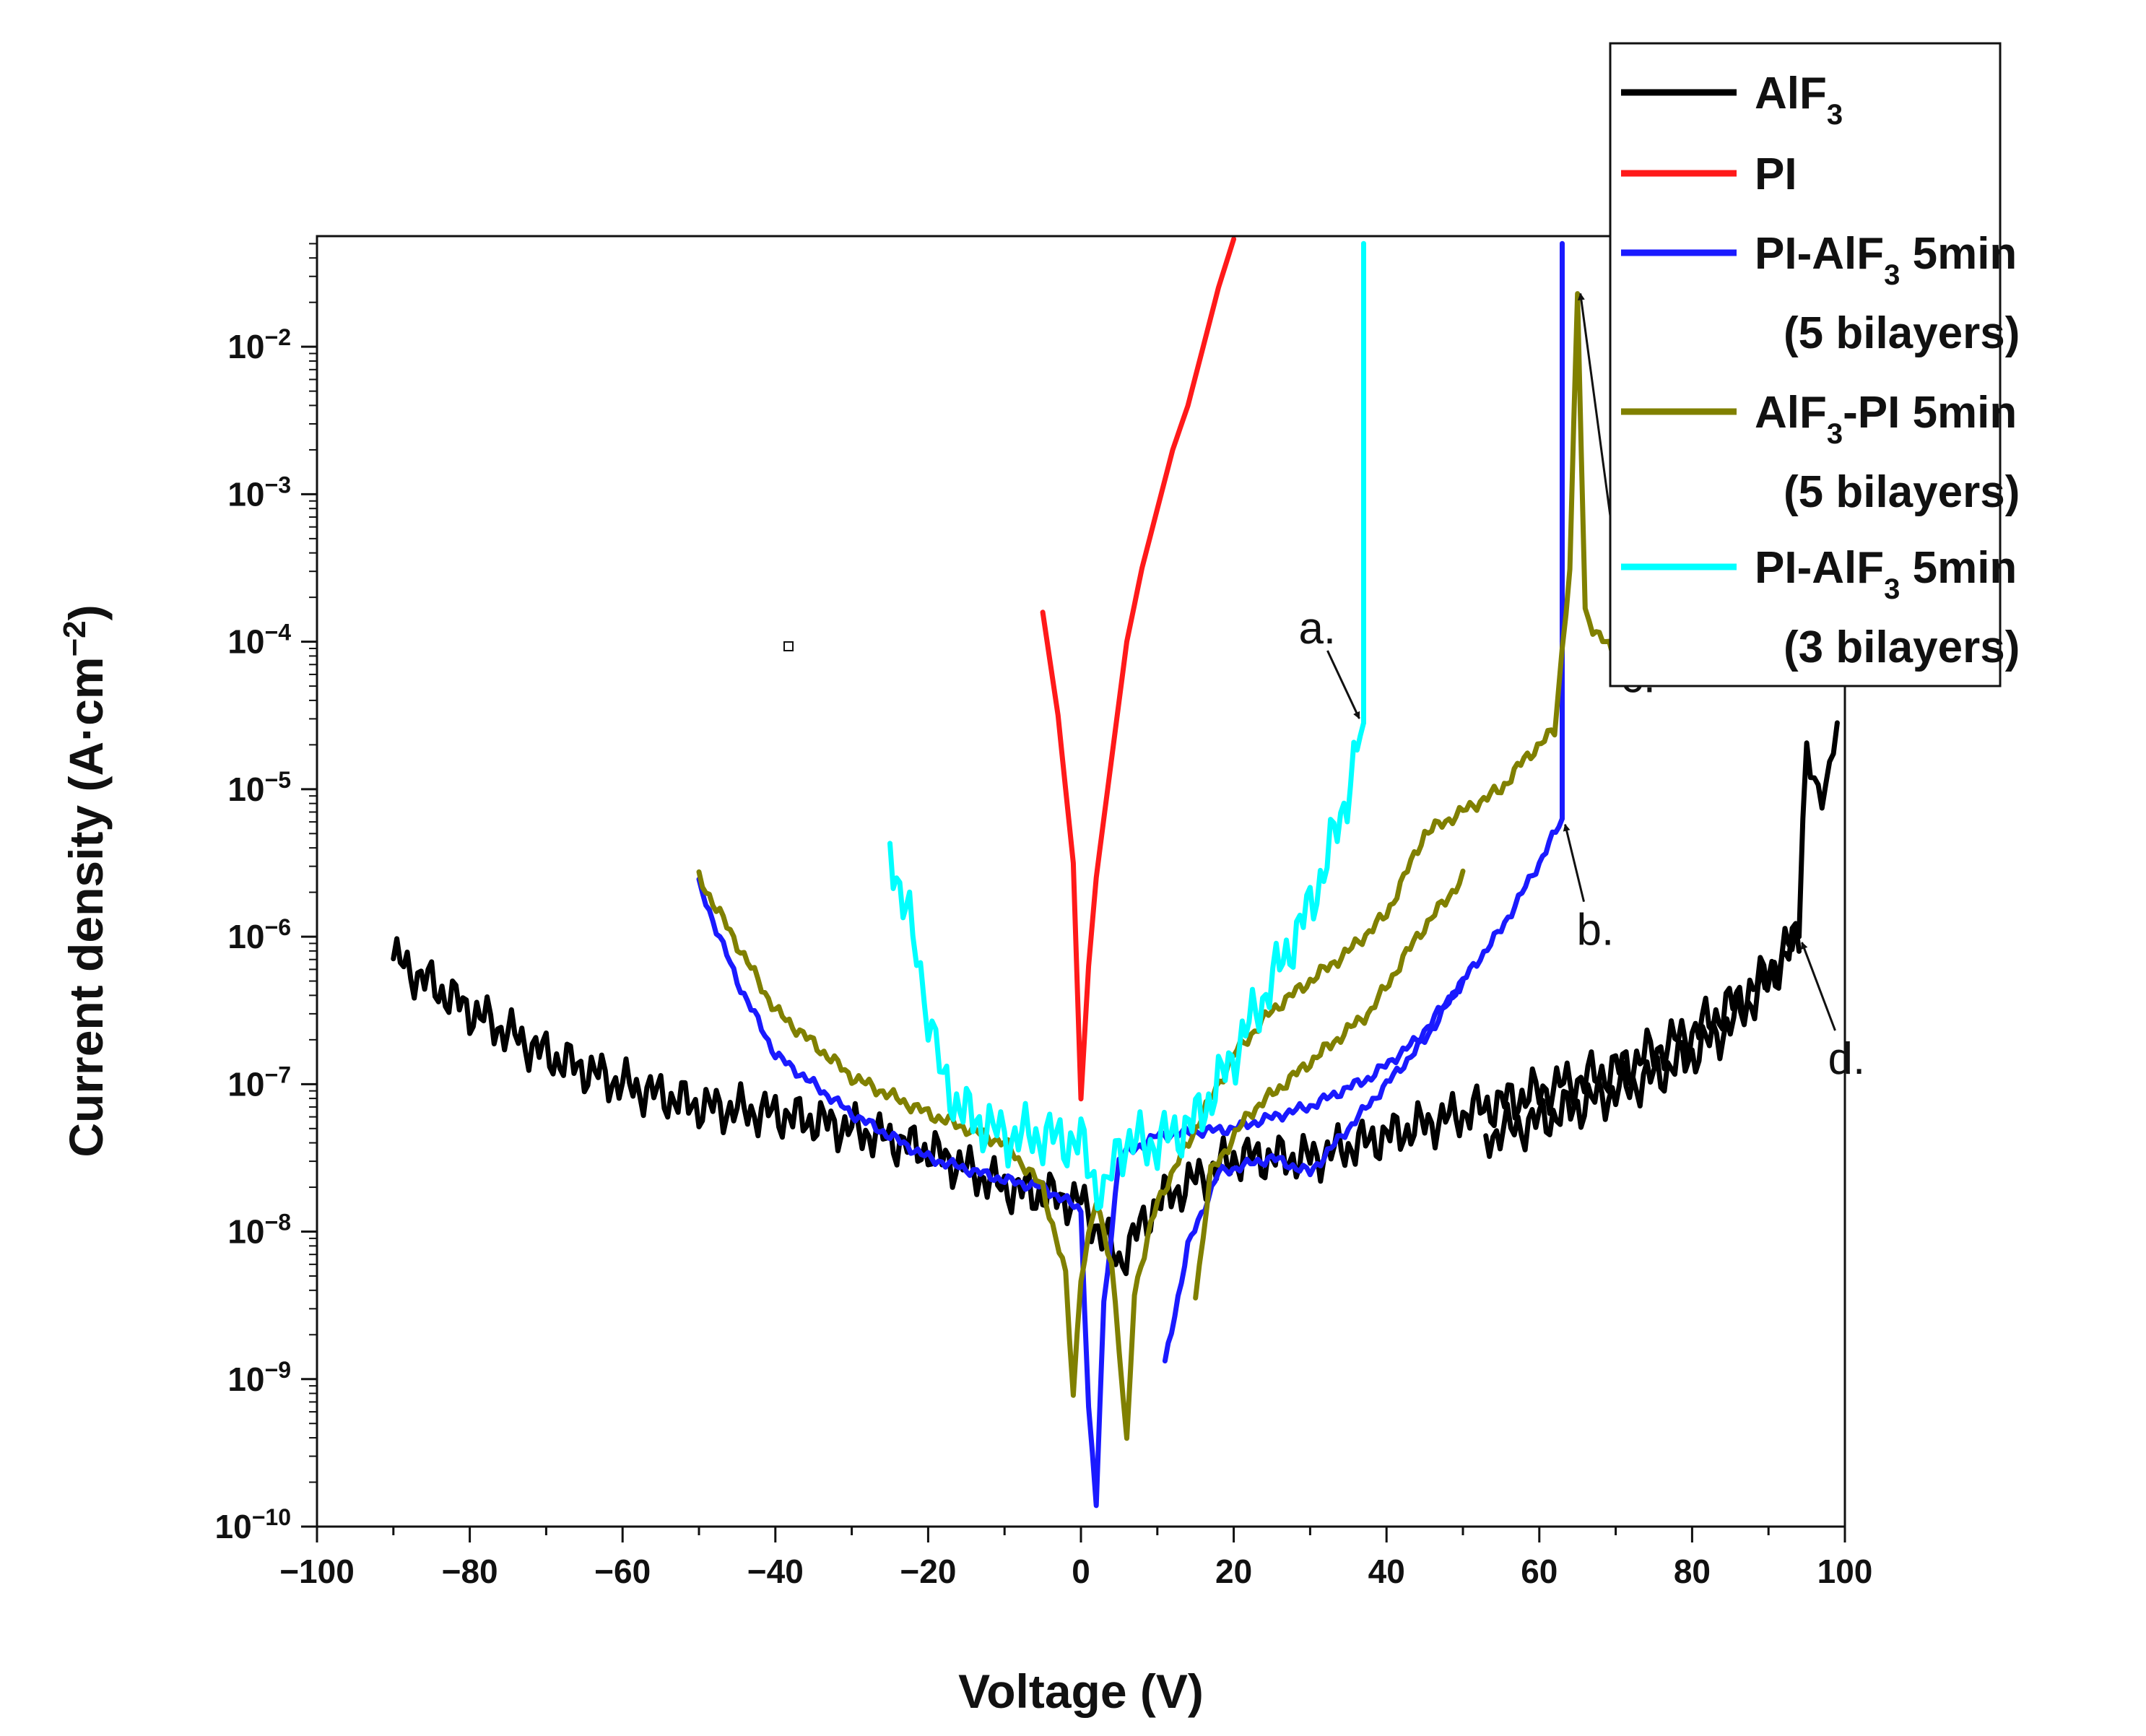  I want to click on annotation-b: b., so click(1589, 889).